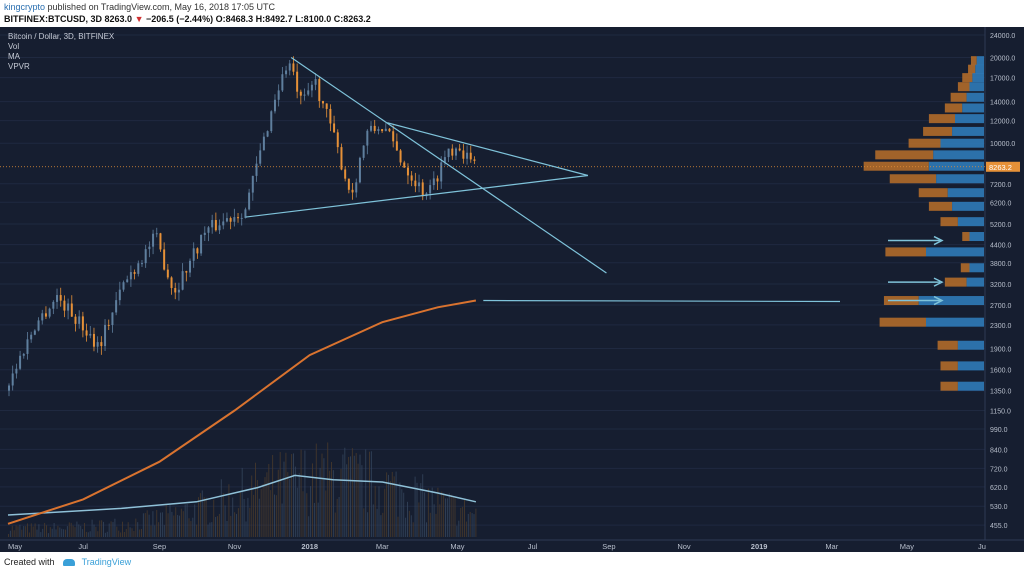 The height and width of the screenshot is (574, 1024). What do you see at coordinates (19, 66) in the screenshot?
I see `legend-vpvr: VPVR` at bounding box center [19, 66].